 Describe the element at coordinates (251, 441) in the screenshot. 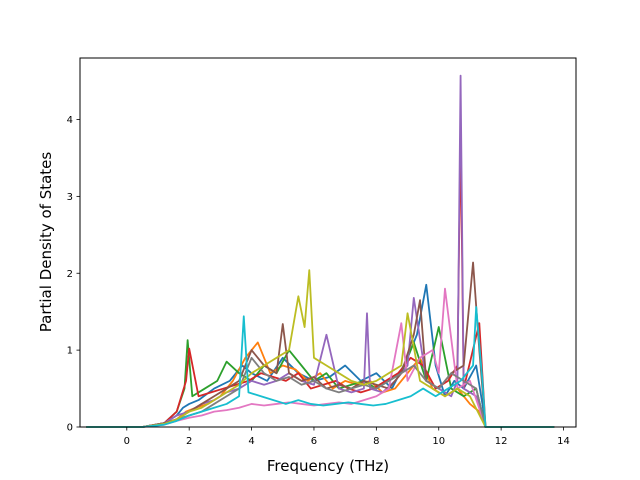

I see `x-tick-label: 4` at that location.